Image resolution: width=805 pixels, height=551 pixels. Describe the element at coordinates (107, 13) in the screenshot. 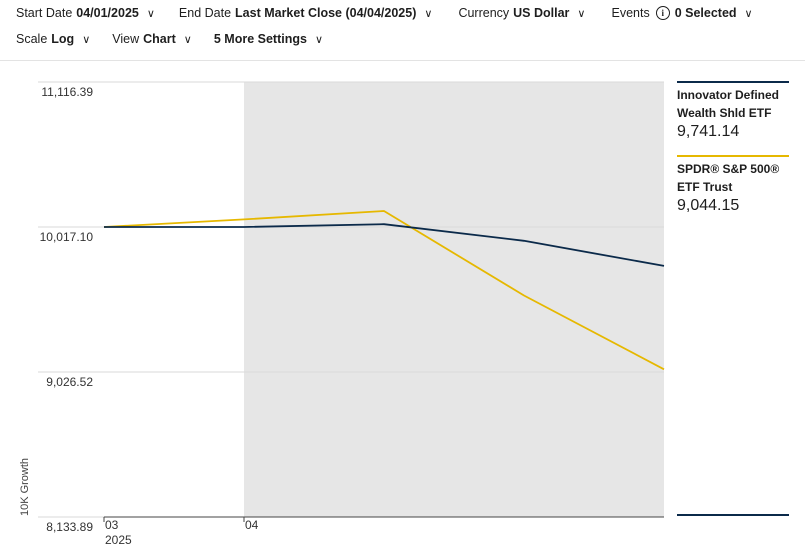

I see `start-date-value: 04/01/2025` at that location.